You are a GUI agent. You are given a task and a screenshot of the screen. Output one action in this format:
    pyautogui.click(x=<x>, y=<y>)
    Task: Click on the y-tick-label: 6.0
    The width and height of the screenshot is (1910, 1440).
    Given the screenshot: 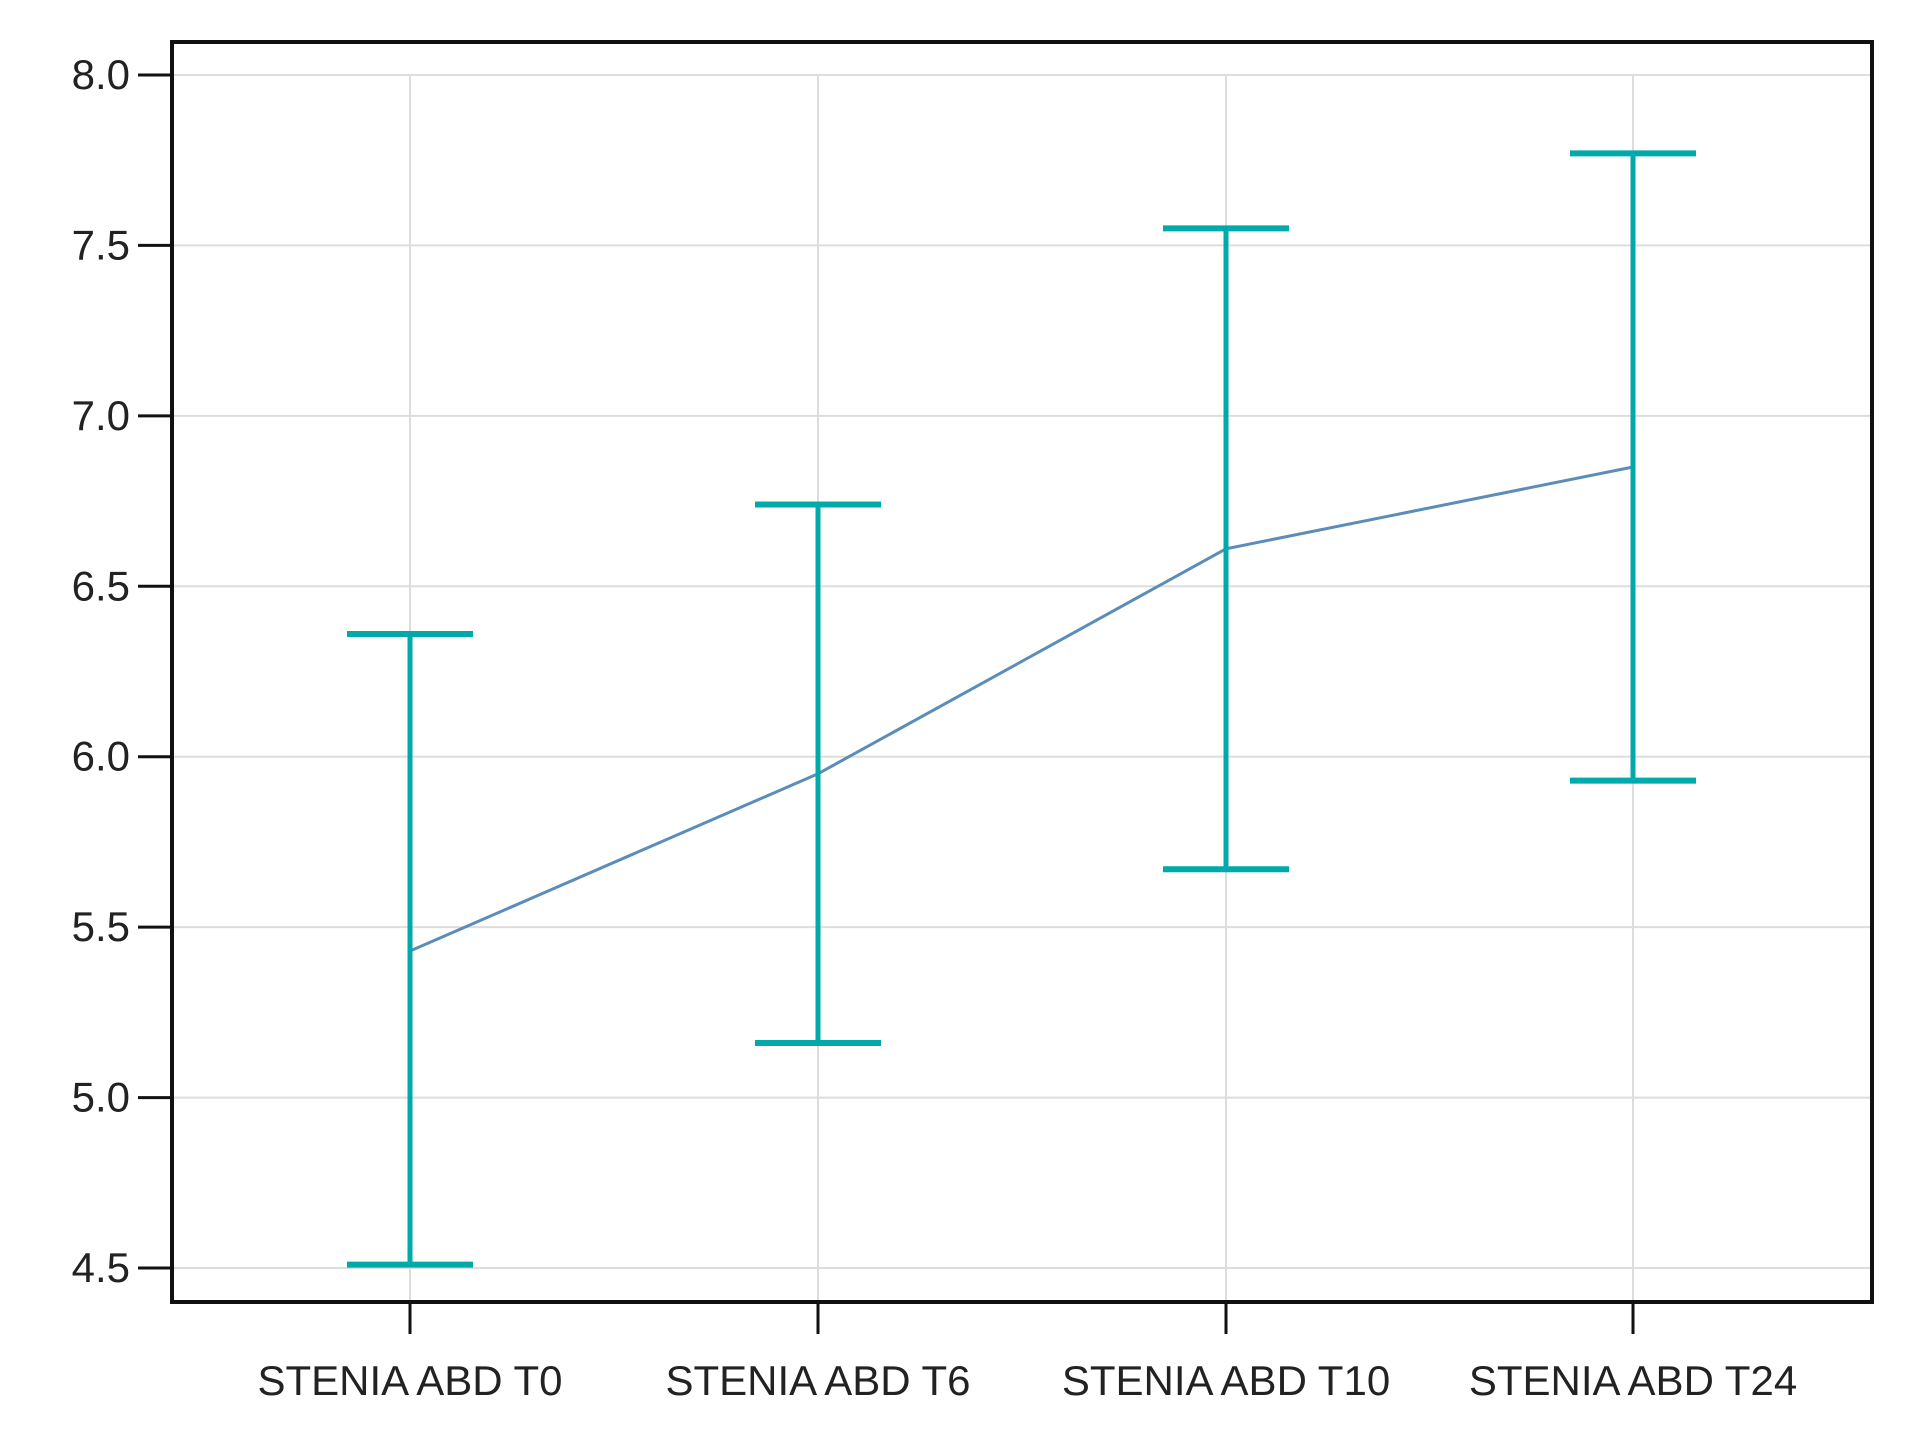 What is the action you would take?
    pyautogui.click(x=101, y=756)
    